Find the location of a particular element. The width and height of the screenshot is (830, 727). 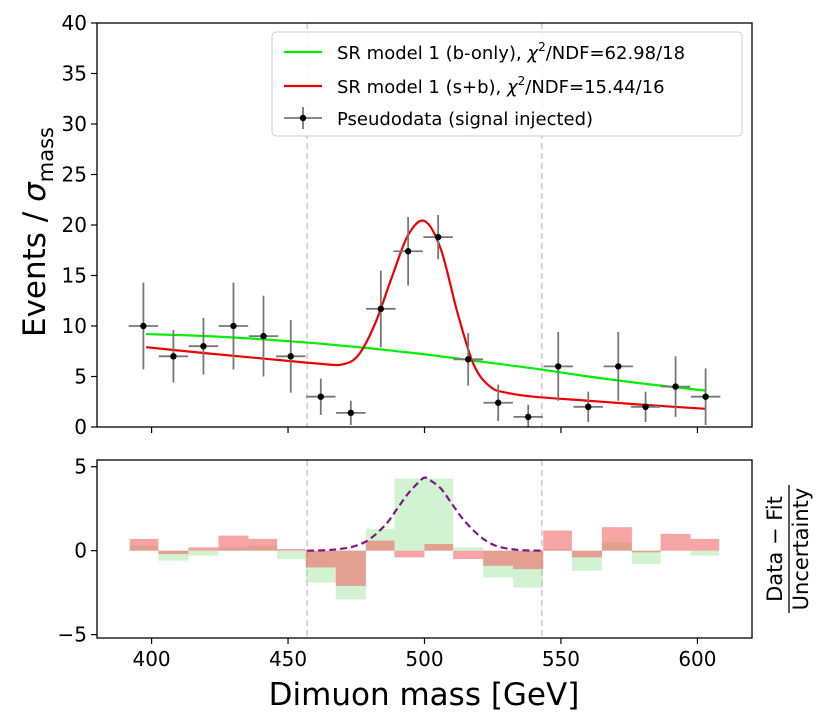

legend-sb-chi: χ is located at coordinates (512, 87).